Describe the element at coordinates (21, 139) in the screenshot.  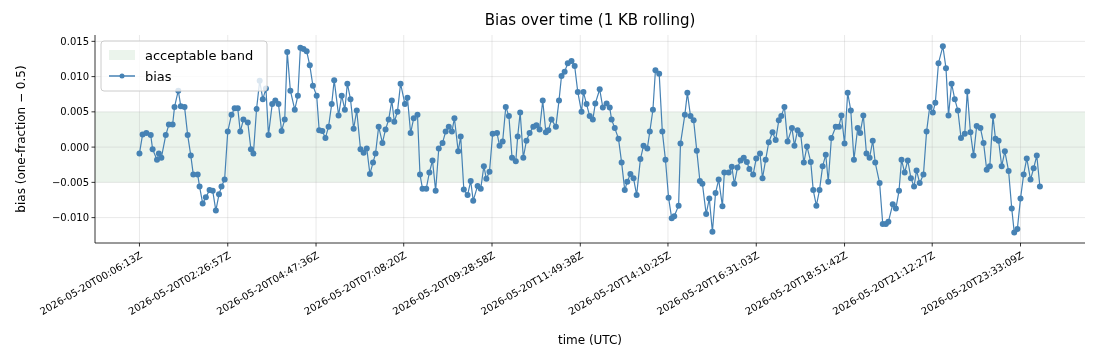
I see `y-axis-title: bias (one-fraction − 0.5)` at that location.